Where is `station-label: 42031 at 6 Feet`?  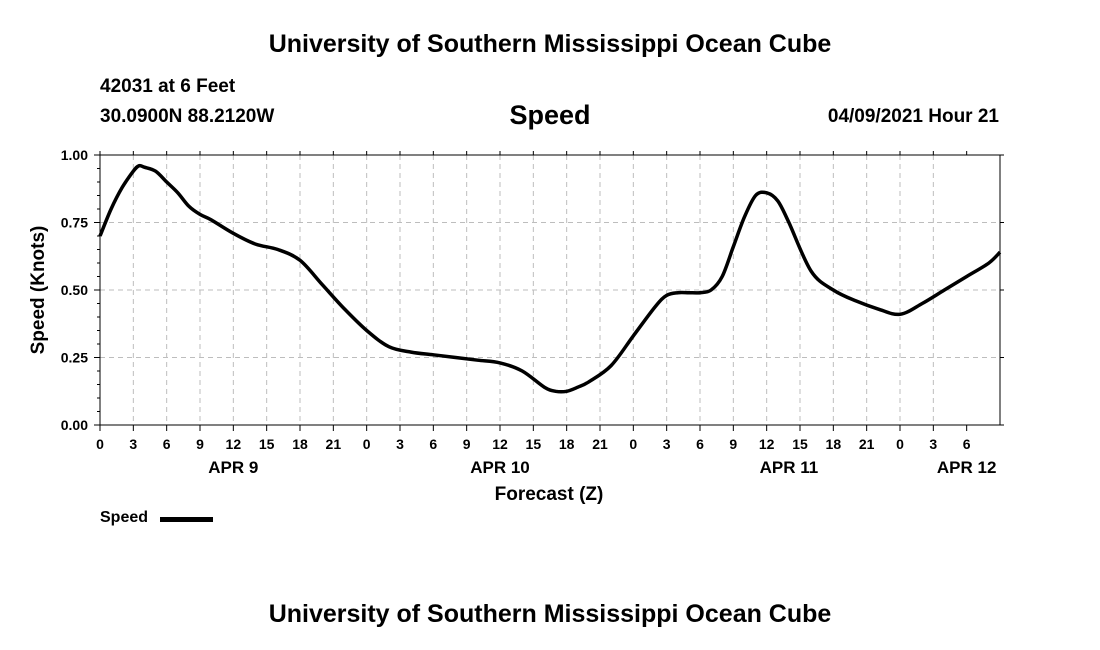
station-label: 42031 at 6 Feet is located at coordinates (168, 86).